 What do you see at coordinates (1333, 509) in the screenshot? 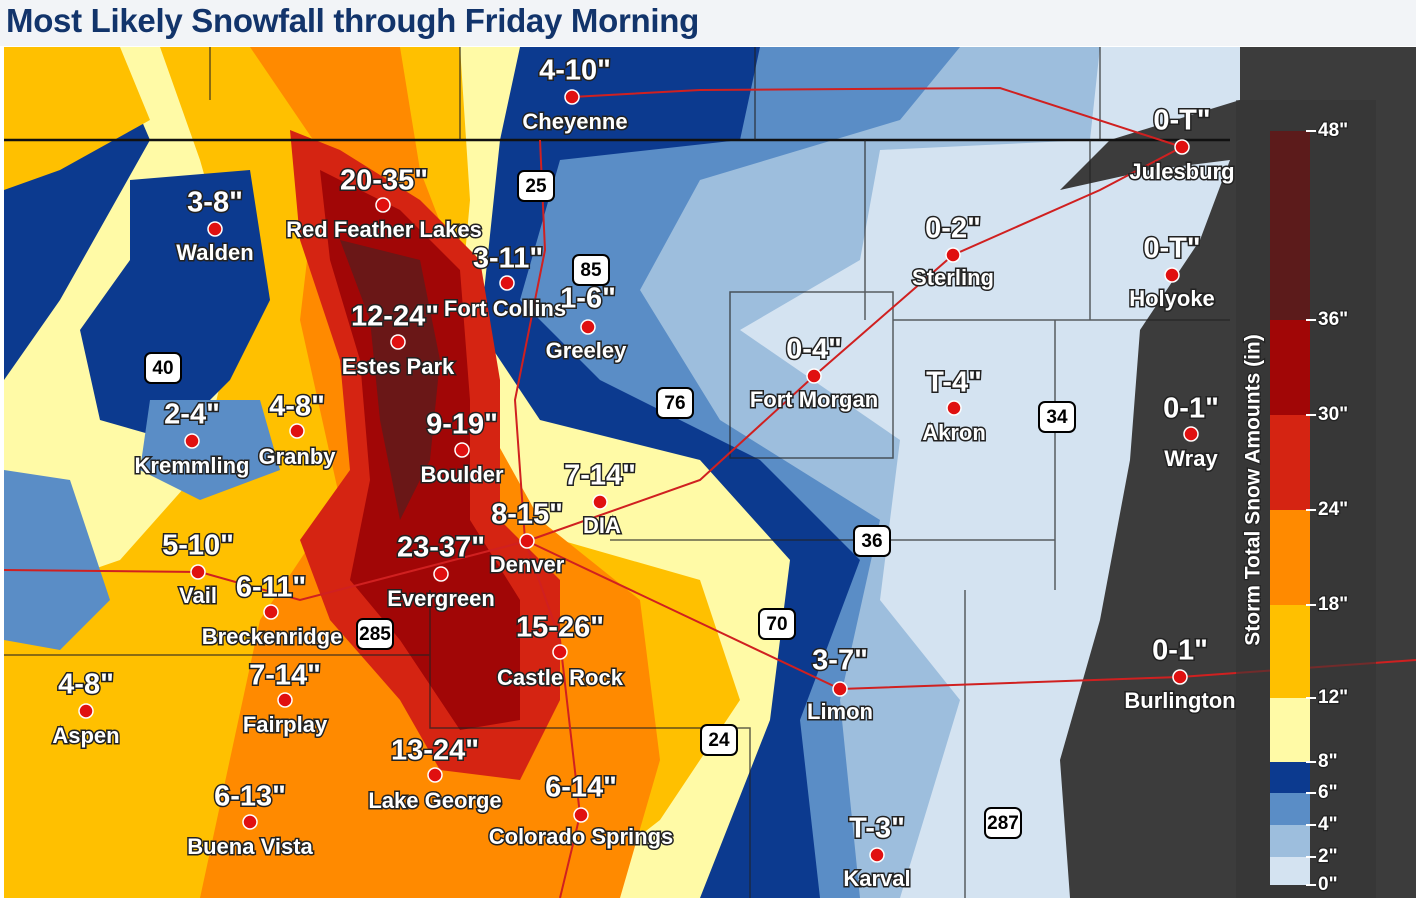
I see `legend-label: 24"` at bounding box center [1333, 509].